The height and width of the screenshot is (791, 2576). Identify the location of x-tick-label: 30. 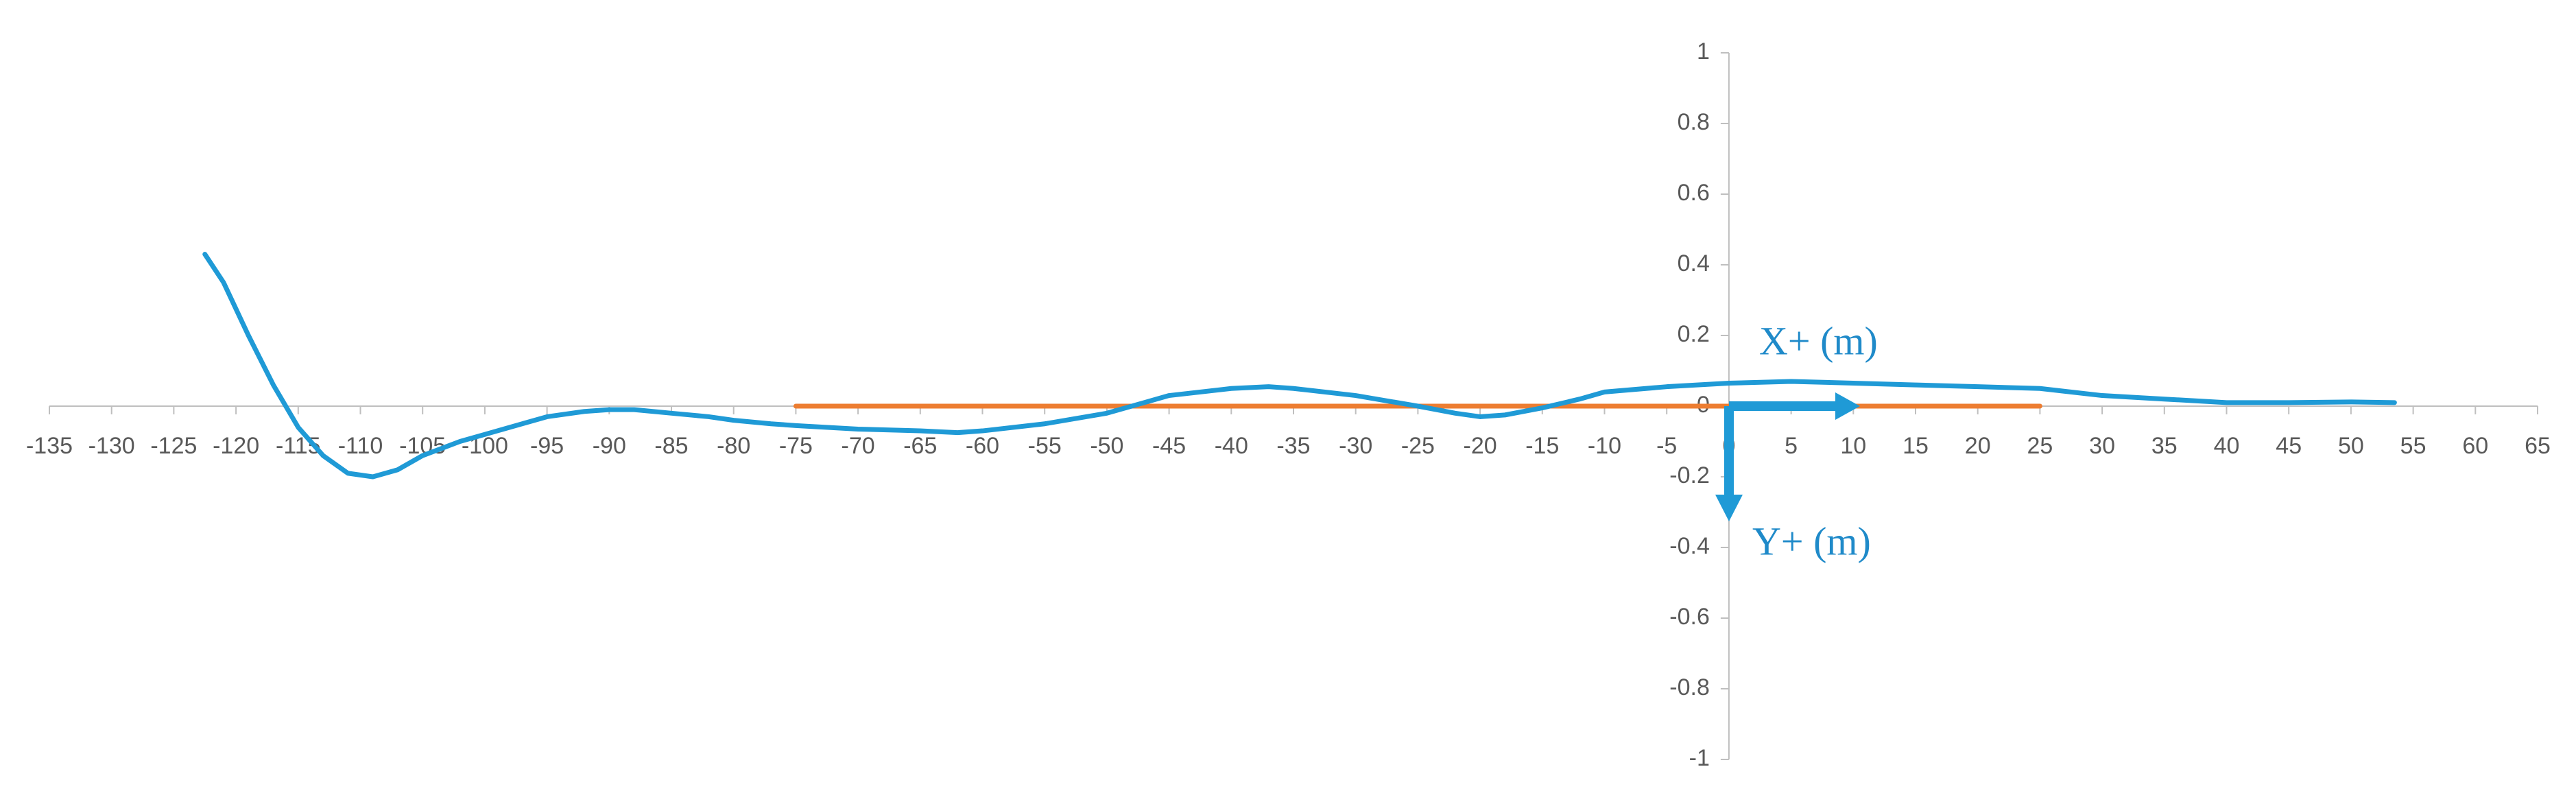
(2102, 446).